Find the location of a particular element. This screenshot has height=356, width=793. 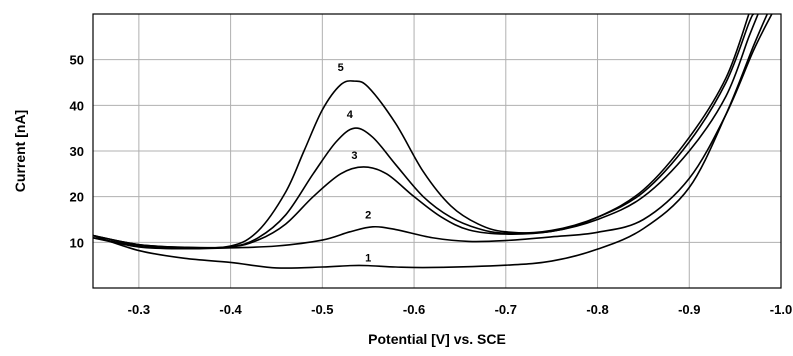

x-tick-label: -0.8 is located at coordinates (597, 309).